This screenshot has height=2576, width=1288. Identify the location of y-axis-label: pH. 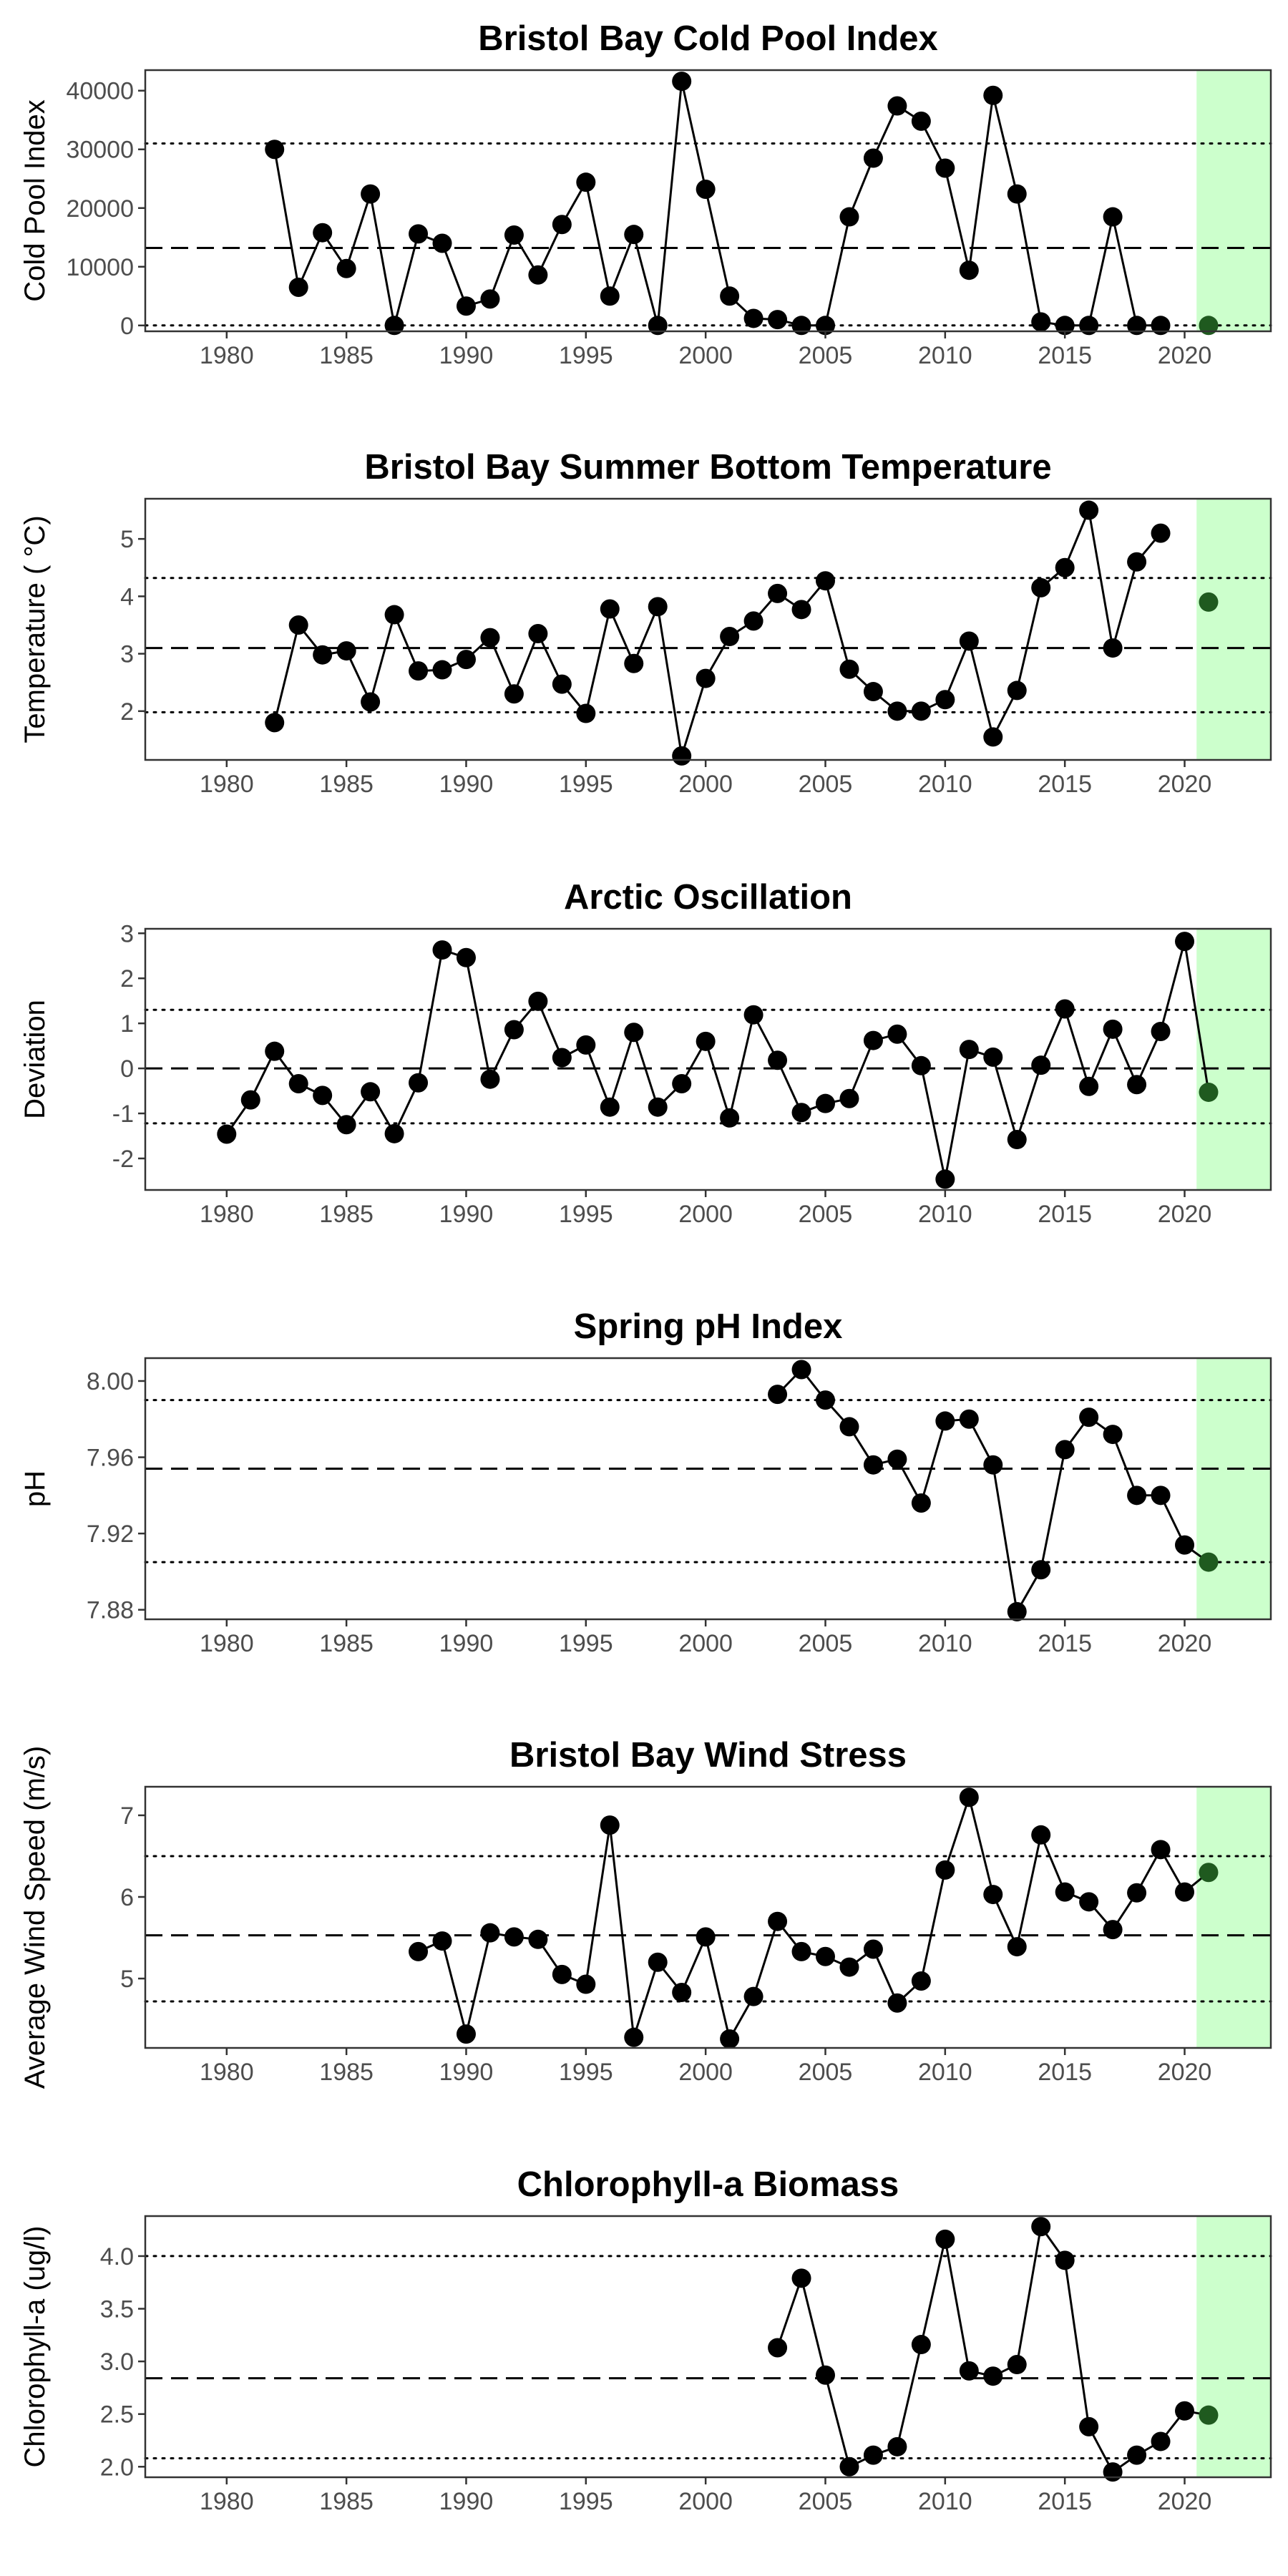
(35, 1488).